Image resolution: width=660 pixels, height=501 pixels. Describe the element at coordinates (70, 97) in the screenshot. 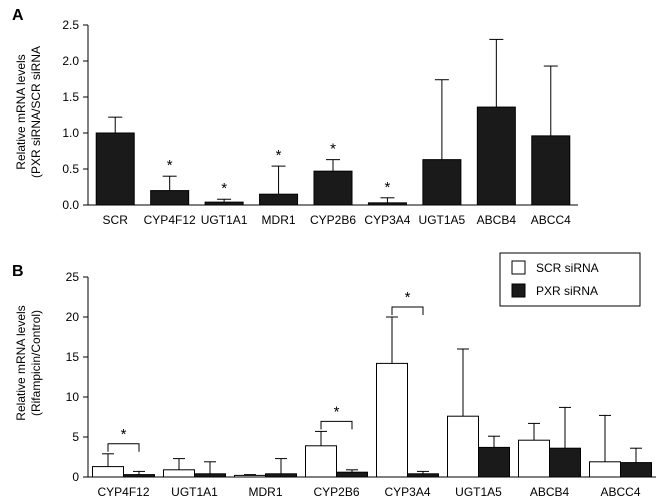

I see `panel-a-y-tick-label: 1.5` at that location.